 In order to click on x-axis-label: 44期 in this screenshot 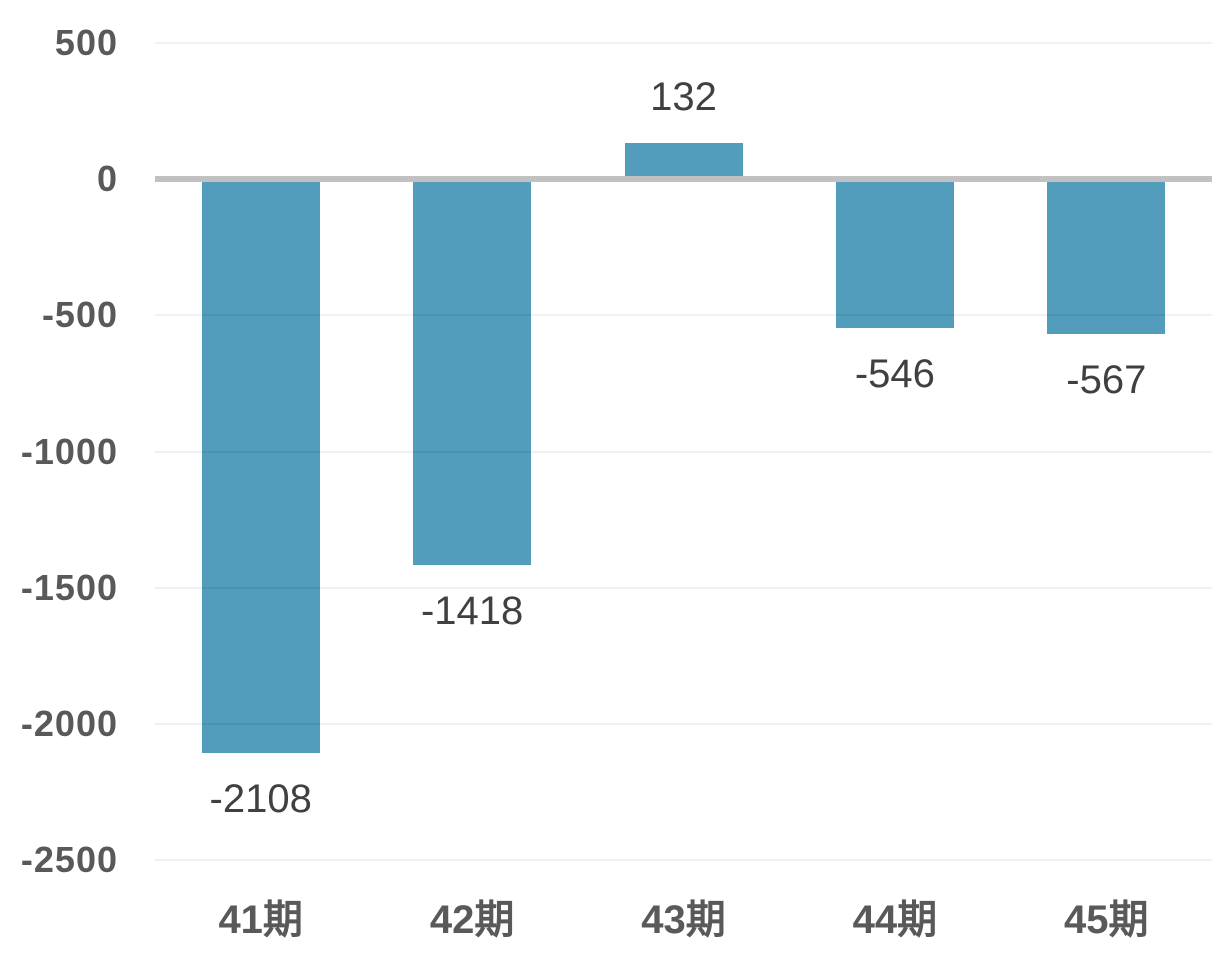, I will do `click(895, 920)`.